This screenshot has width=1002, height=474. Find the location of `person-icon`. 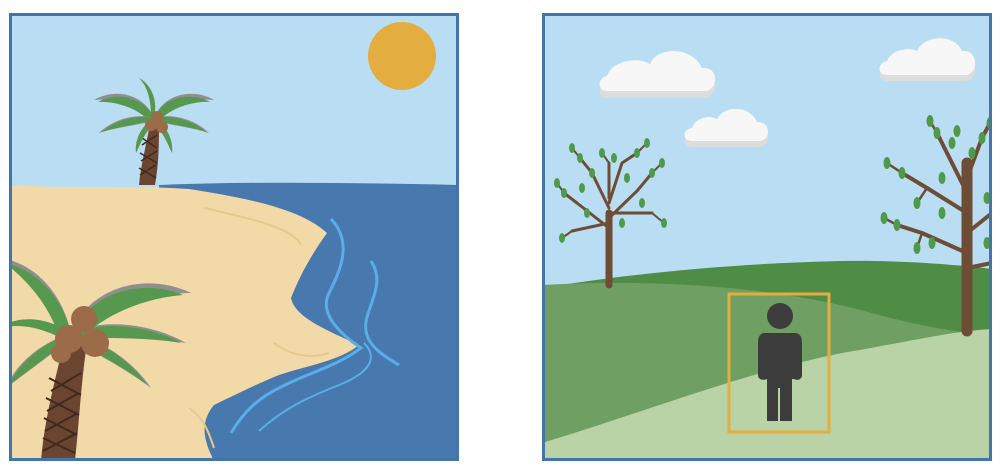

person-icon is located at coordinates (780, 362).